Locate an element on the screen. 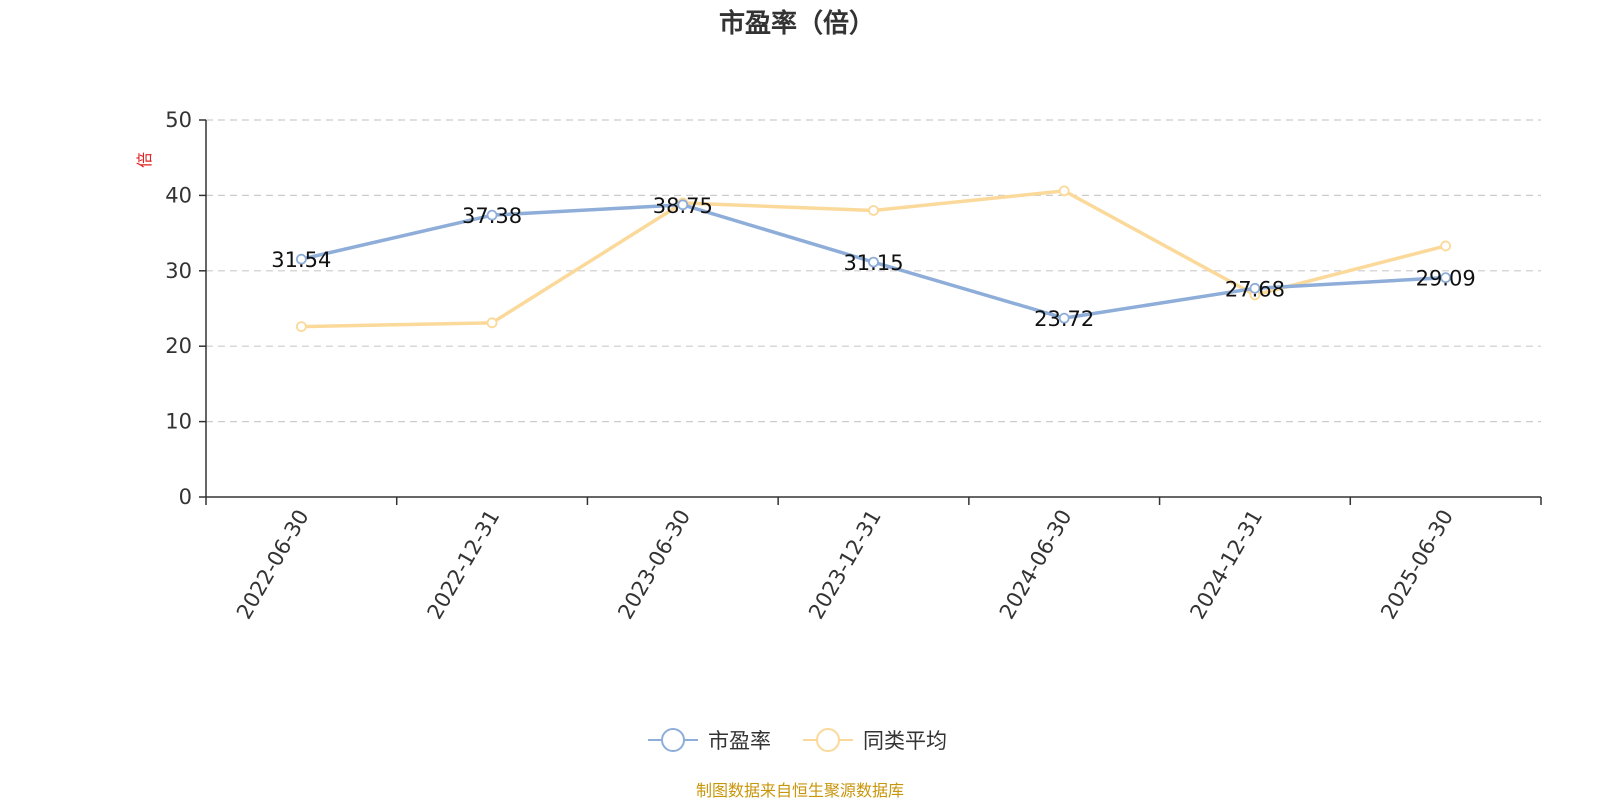 The image size is (1600, 800). x-tick-label: 2024-12-31 is located at coordinates (1226, 565).